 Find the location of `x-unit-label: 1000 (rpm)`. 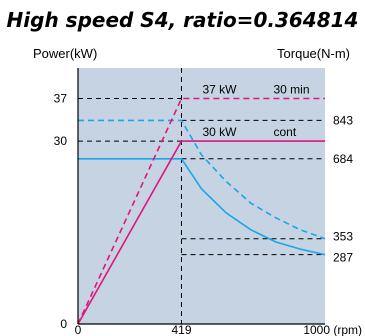

x-unit-label: 1000 (rpm) is located at coordinates (332, 329).